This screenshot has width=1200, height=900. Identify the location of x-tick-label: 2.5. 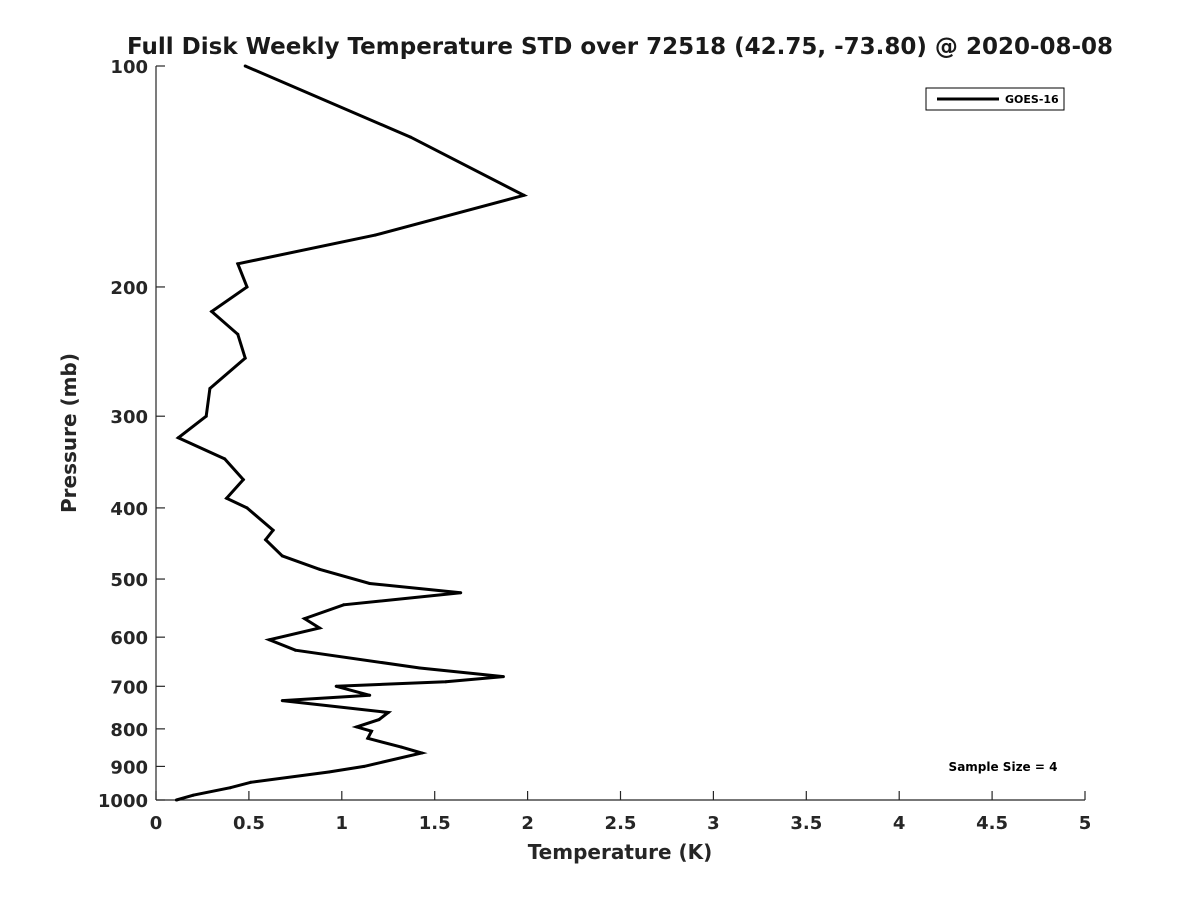
(621, 823).